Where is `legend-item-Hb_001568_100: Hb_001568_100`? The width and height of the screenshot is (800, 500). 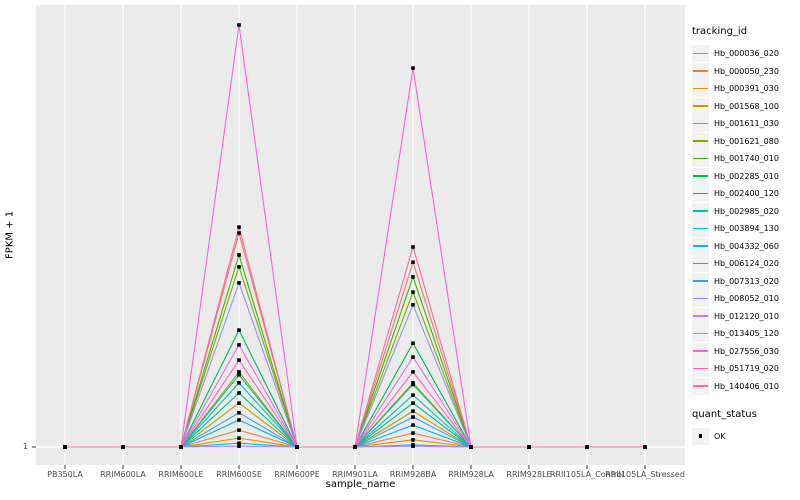 legend-item-Hb_001568_100: Hb_001568_100 is located at coordinates (745, 106).